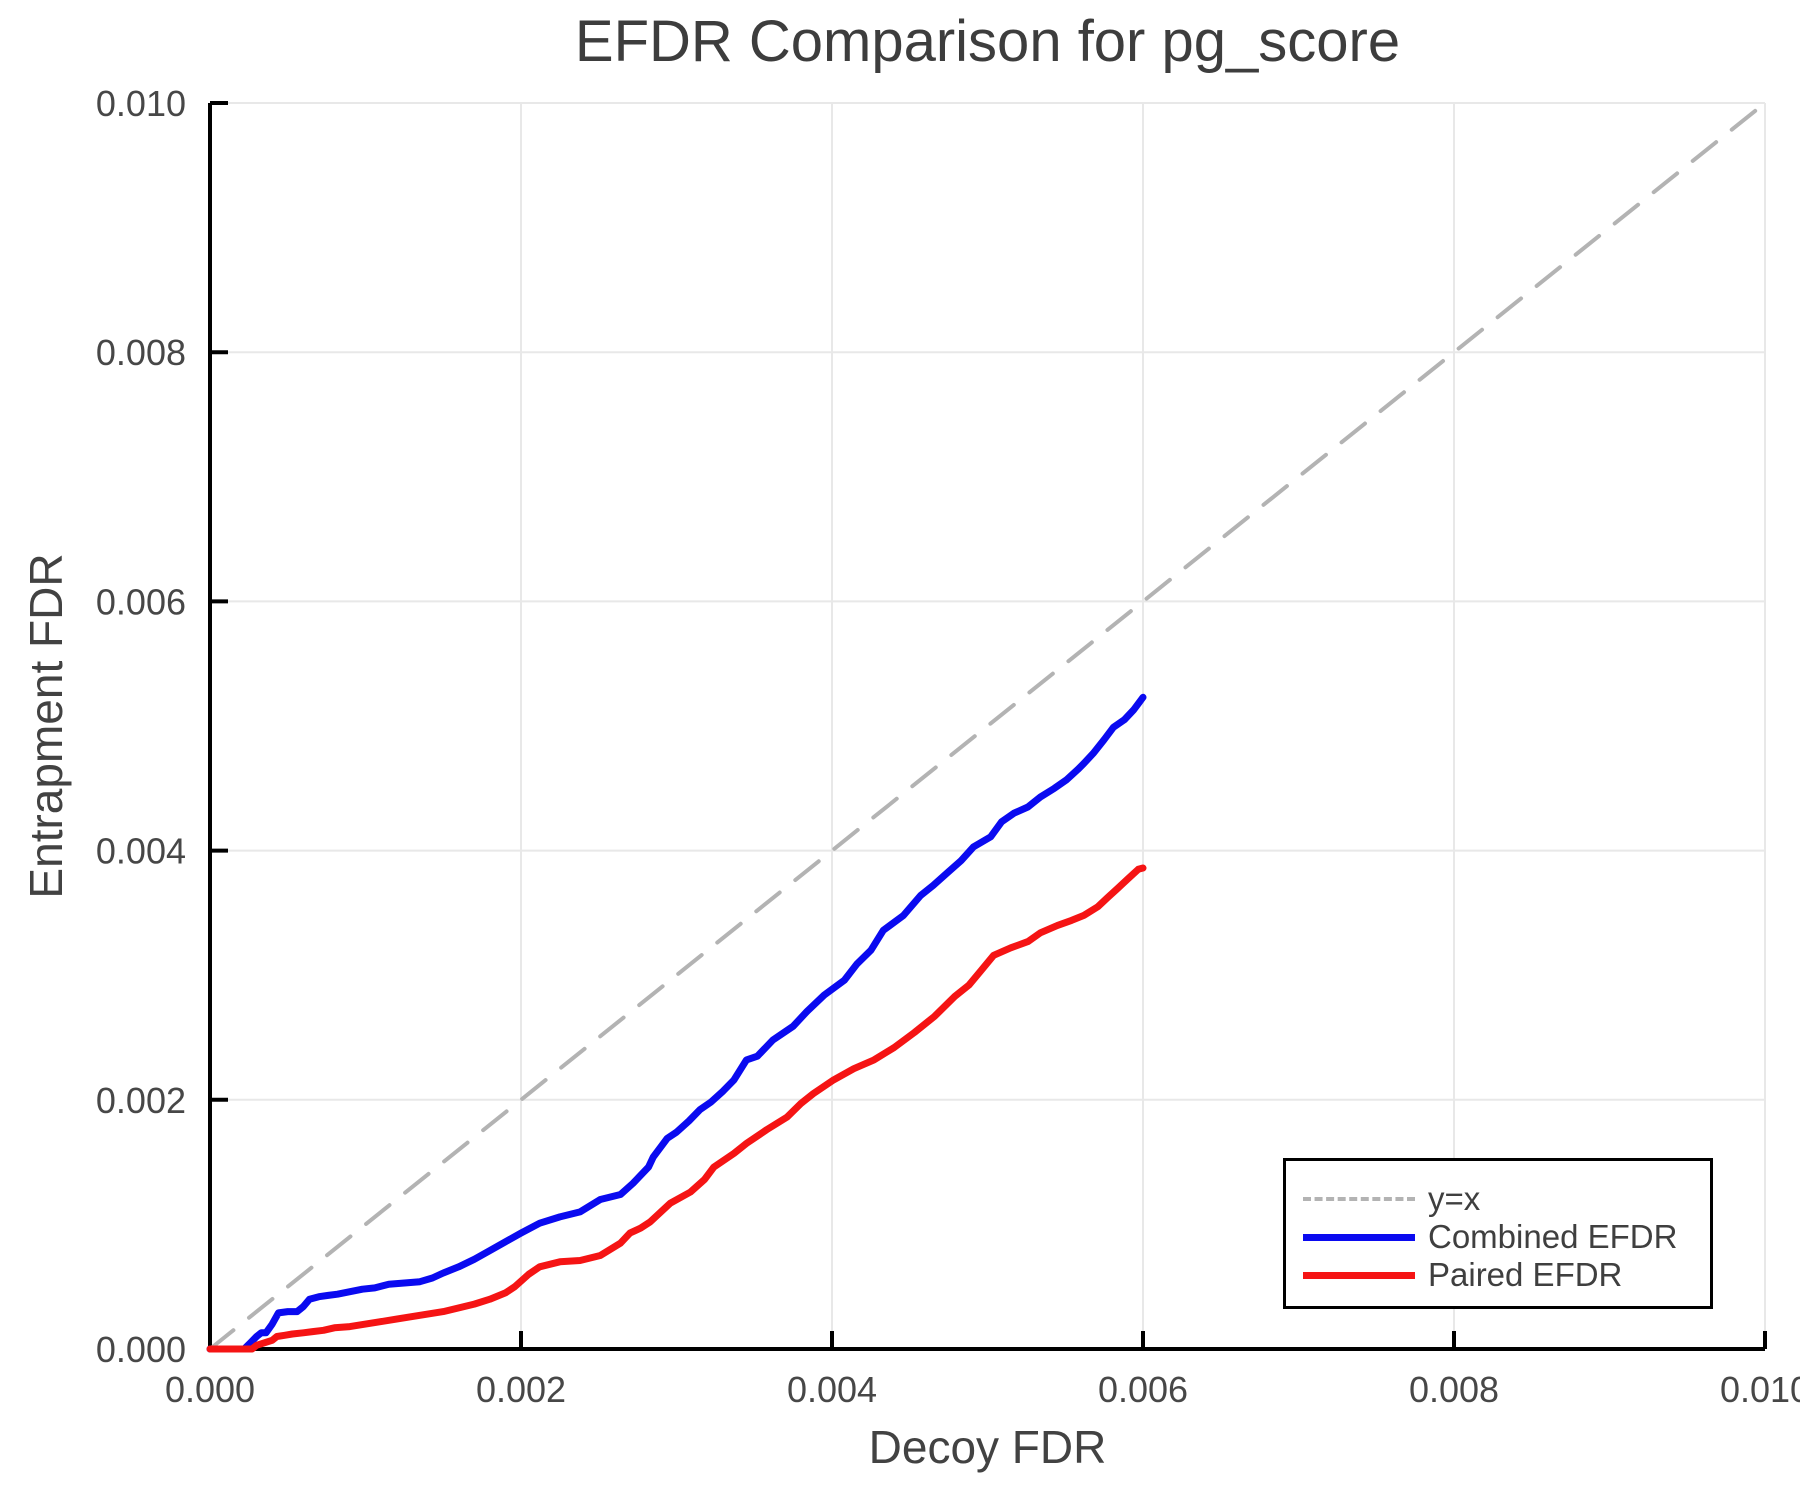 The width and height of the screenshot is (1800, 1500). I want to click on x-tick-label: 0.010, so click(1760, 1389).